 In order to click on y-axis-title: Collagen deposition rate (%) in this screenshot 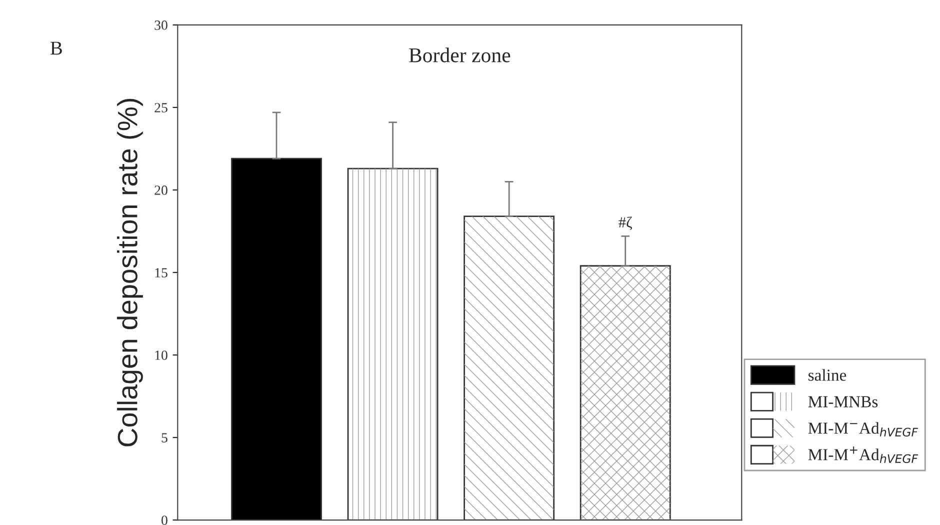, I will do `click(130, 272)`.